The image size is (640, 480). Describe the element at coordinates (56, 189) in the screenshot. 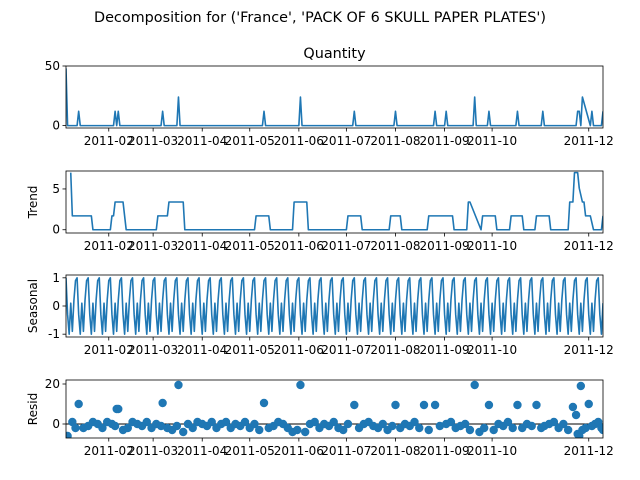

I see `y-tick-label: 5` at that location.